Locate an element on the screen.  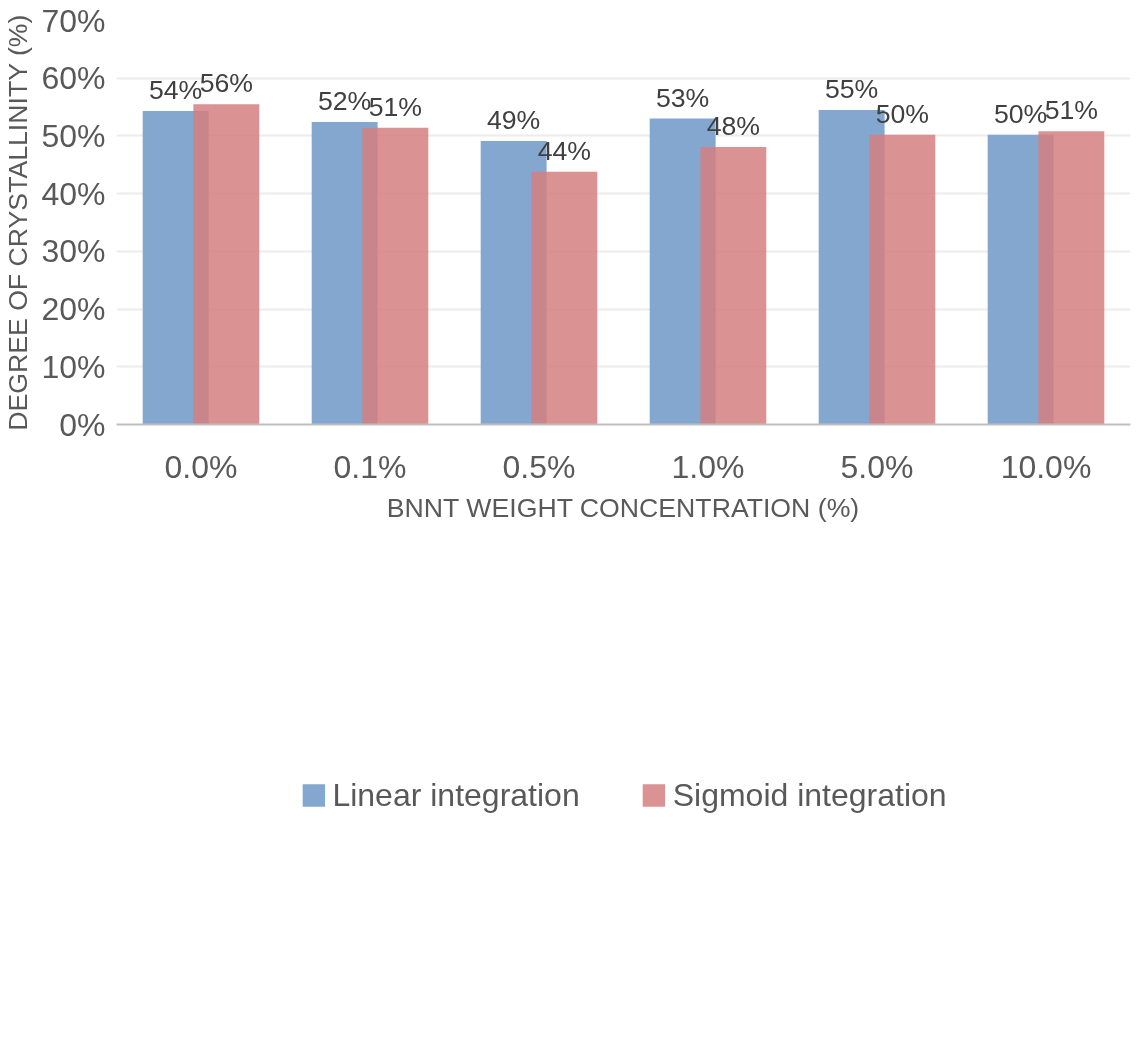
x-tick-label: 5.0% is located at coordinates (877, 466).